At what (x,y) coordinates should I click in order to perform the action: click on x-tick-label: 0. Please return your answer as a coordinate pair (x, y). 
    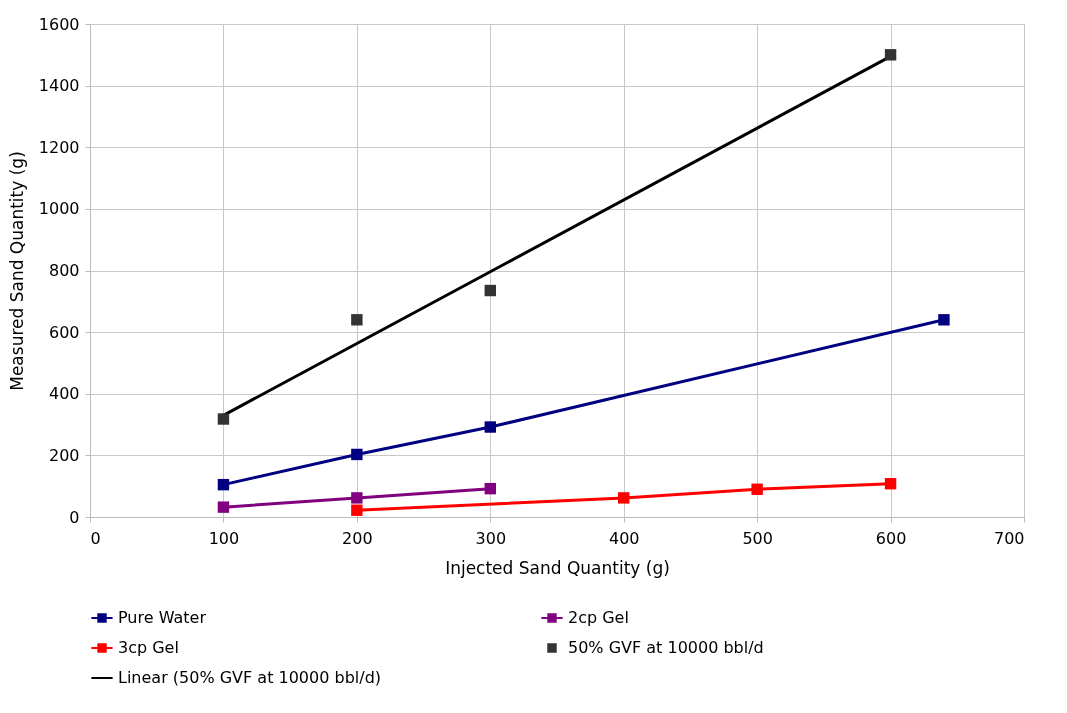
    Looking at the image, I should click on (95, 538).